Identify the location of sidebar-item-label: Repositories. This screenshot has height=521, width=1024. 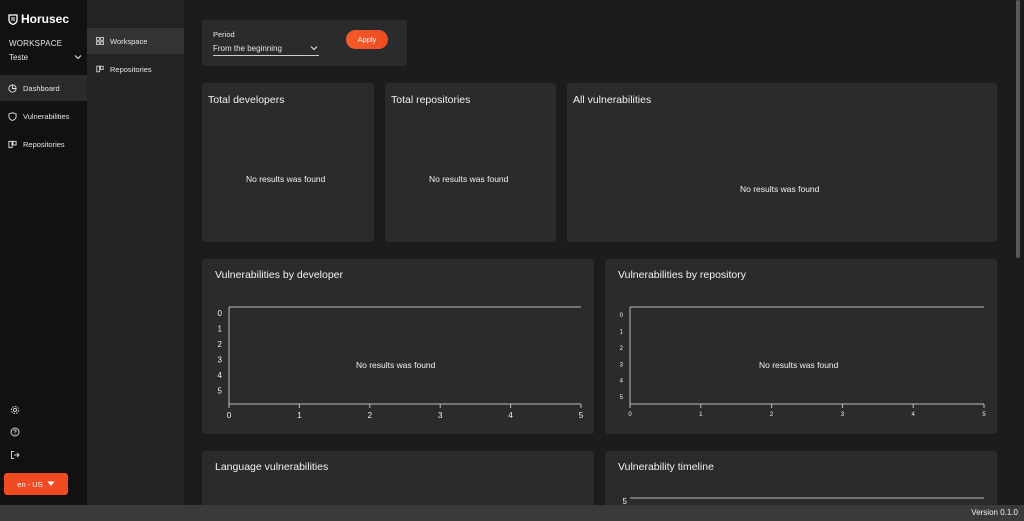
(44, 144).